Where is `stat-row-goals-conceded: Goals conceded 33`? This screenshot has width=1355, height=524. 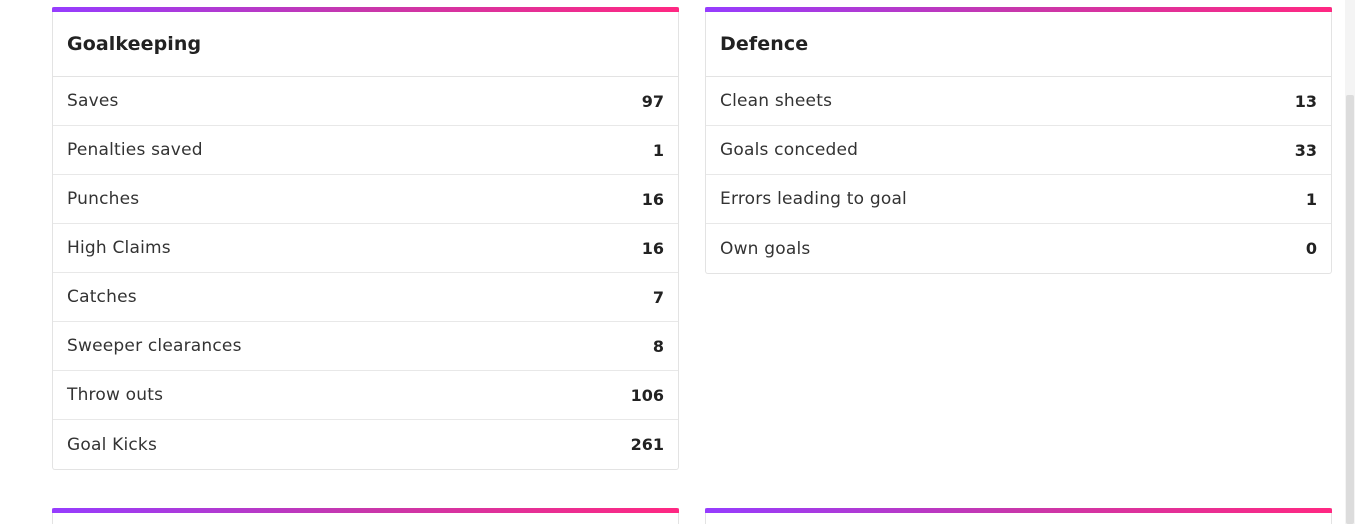
stat-row-goals-conceded: Goals conceded 33 is located at coordinates (1018, 150).